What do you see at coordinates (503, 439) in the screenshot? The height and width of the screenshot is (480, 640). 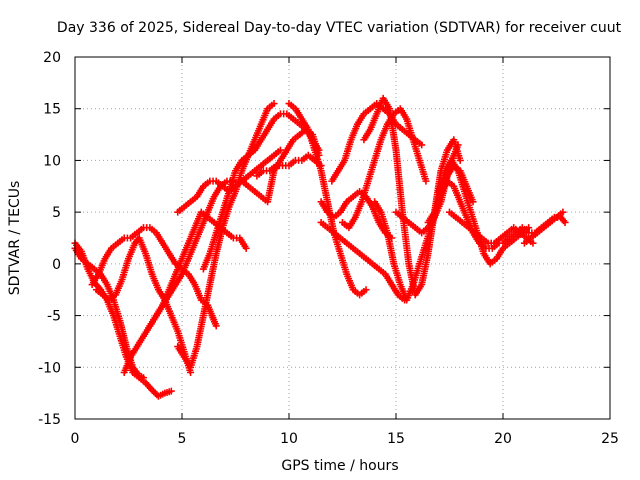 I see `x-tick-label: 20` at bounding box center [503, 439].